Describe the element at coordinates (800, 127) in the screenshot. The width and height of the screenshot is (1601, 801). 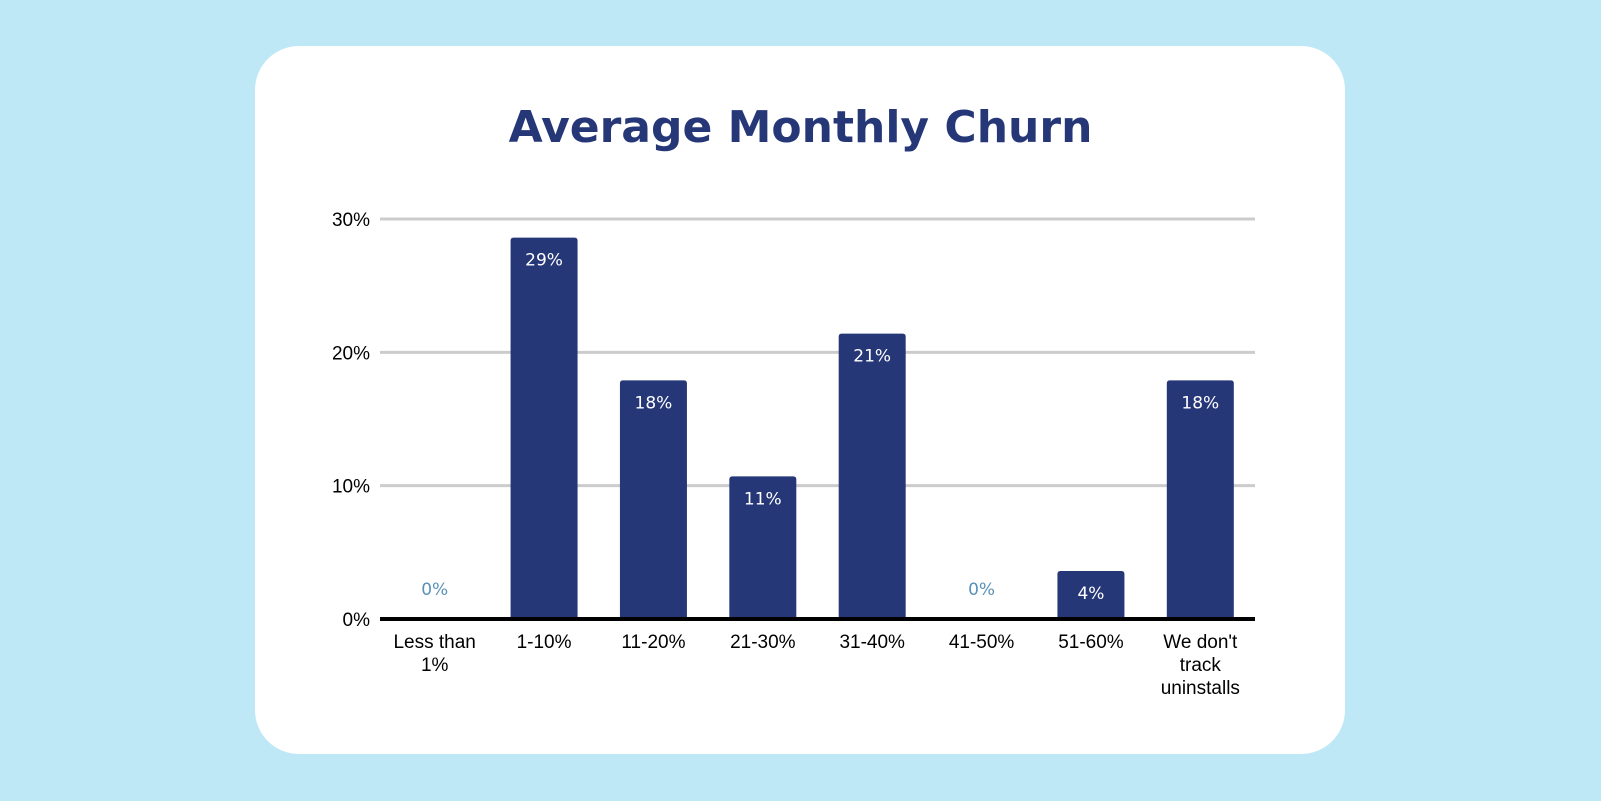
I see `chart-title: Average Monthly Churn` at that location.